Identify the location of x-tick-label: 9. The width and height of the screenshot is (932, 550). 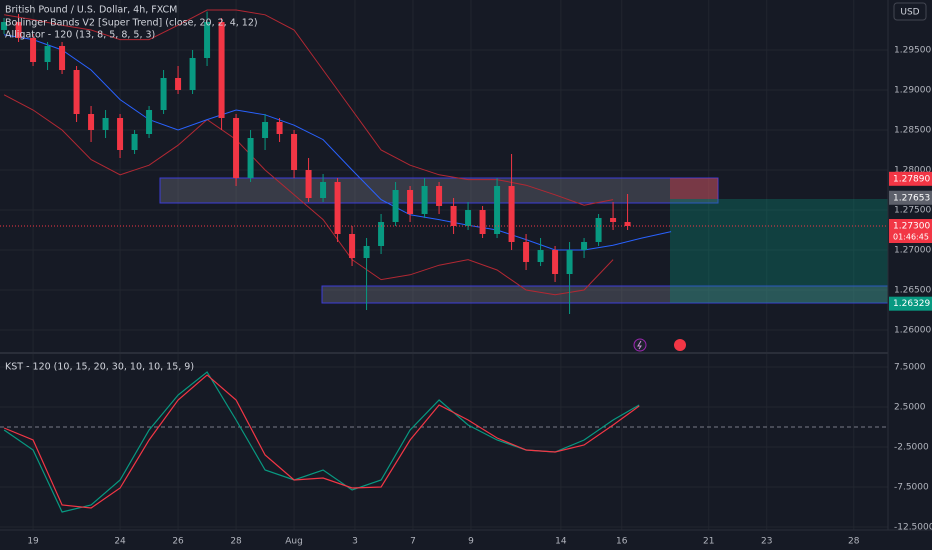
(471, 542).